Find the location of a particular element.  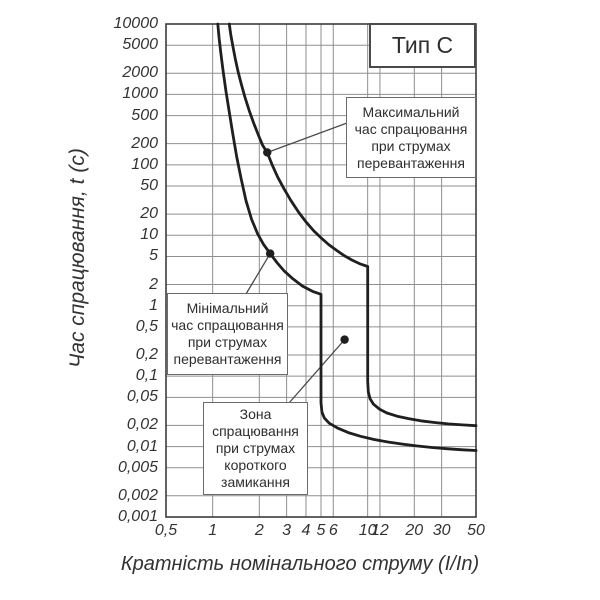

min-note-callout-dot is located at coordinates (270, 253).